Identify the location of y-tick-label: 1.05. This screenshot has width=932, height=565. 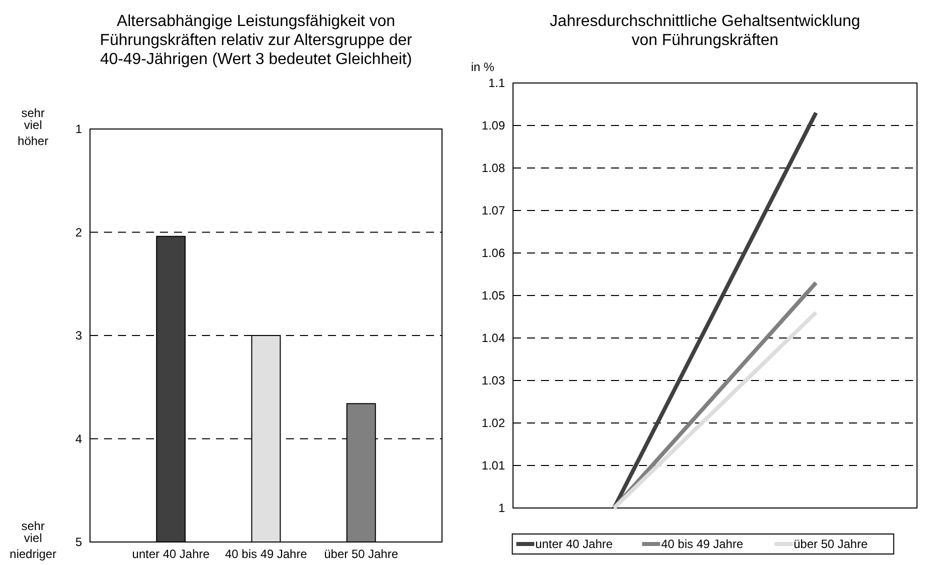
(494, 295).